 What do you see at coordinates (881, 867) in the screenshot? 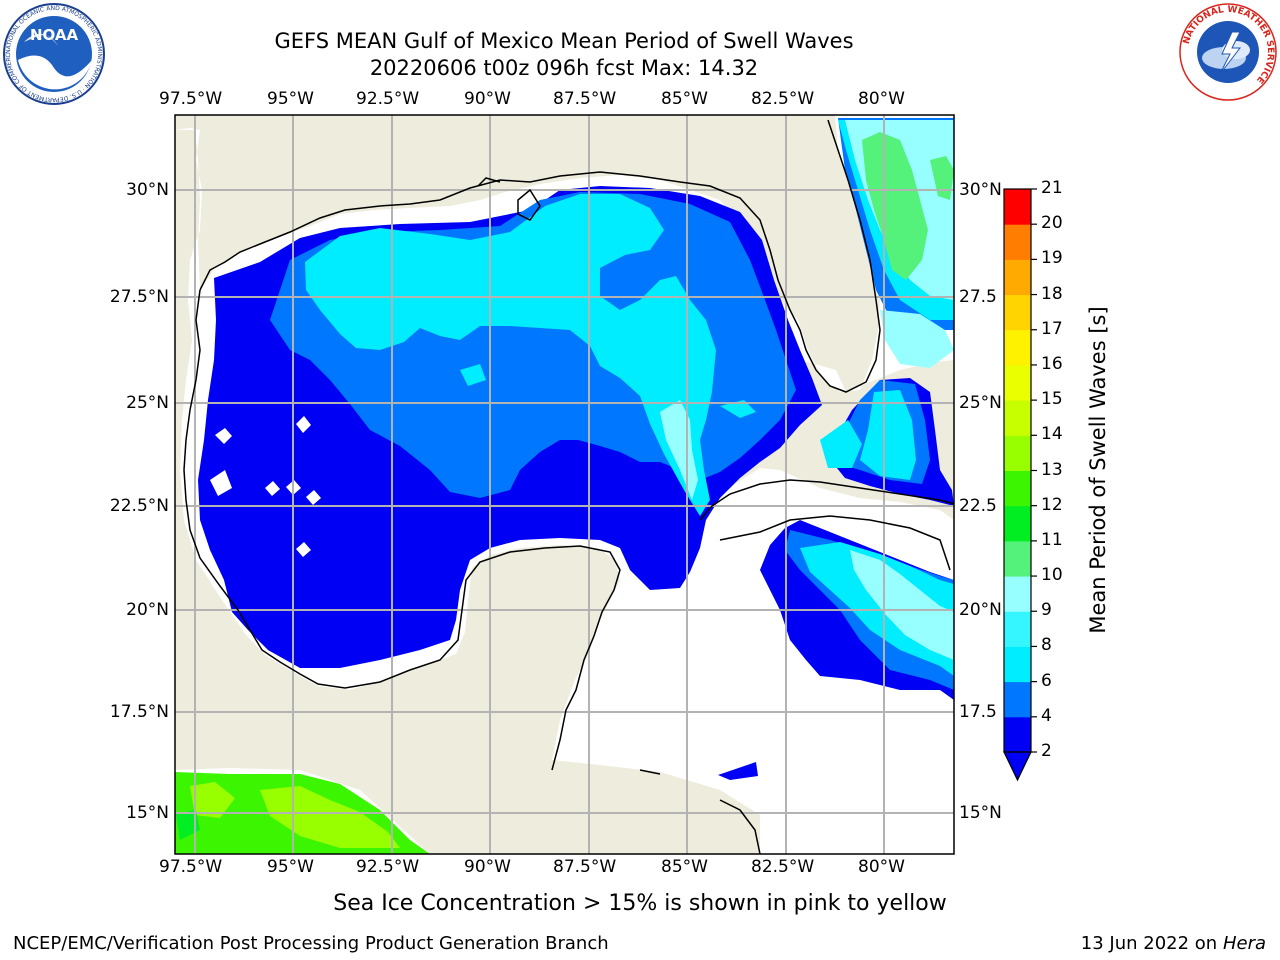
I see `lon-label-bottom: 80°W` at bounding box center [881, 867].